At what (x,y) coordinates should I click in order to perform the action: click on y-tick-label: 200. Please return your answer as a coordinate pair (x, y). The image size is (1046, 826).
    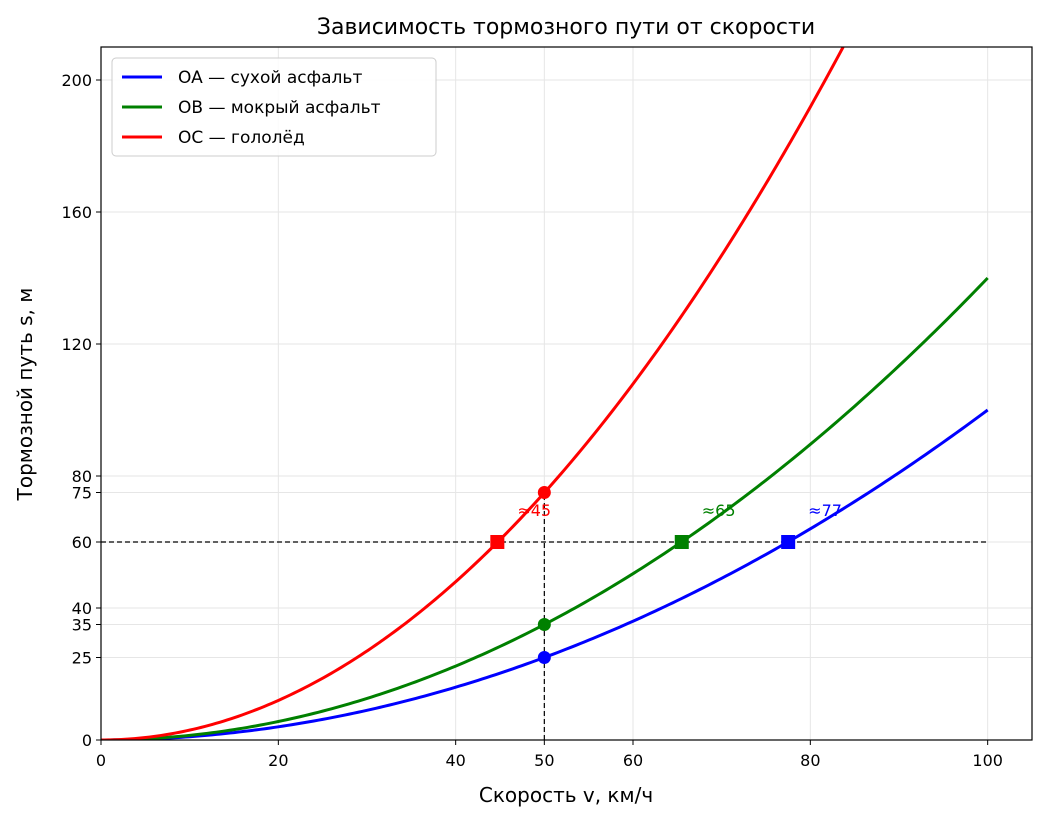
    Looking at the image, I should click on (76, 80).